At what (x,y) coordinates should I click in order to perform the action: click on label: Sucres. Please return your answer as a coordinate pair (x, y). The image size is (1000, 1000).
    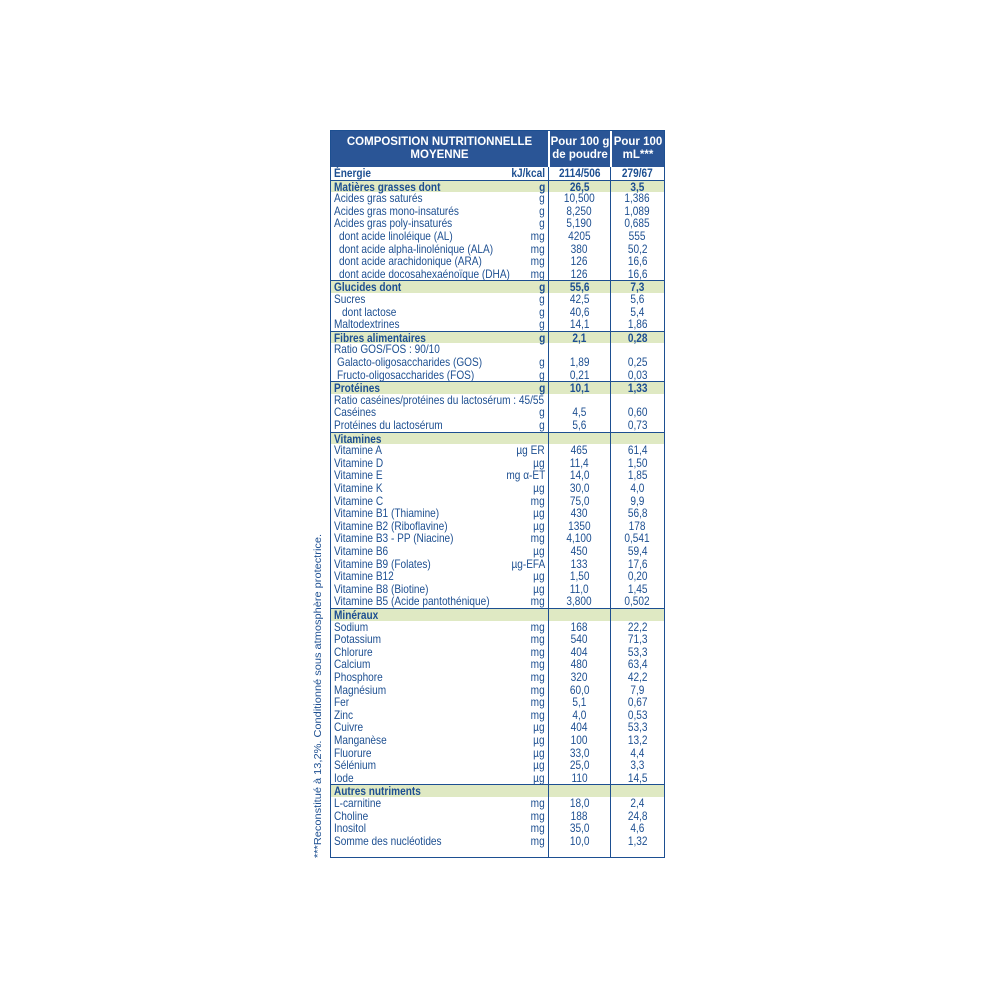
    Looking at the image, I should click on (352, 299).